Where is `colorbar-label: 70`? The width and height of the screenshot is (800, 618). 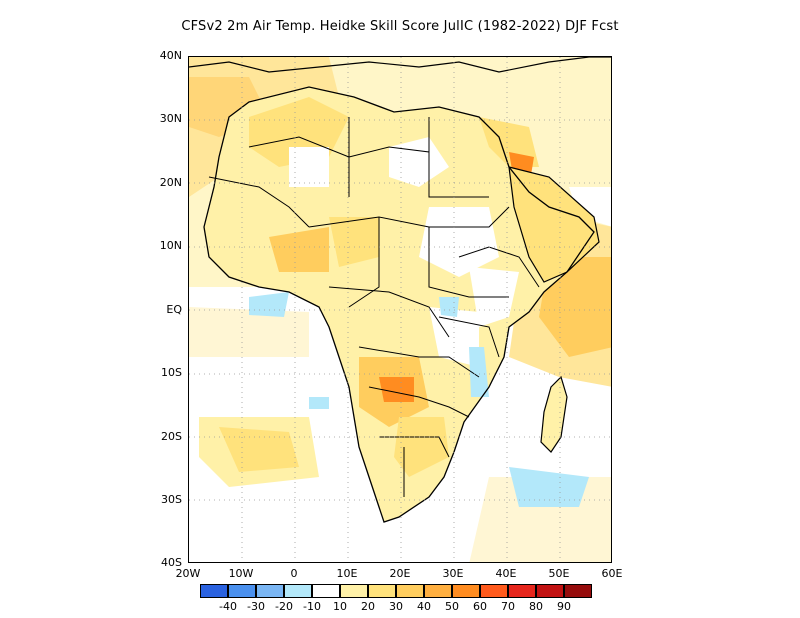
colorbar-label: 70 is located at coordinates (508, 606).